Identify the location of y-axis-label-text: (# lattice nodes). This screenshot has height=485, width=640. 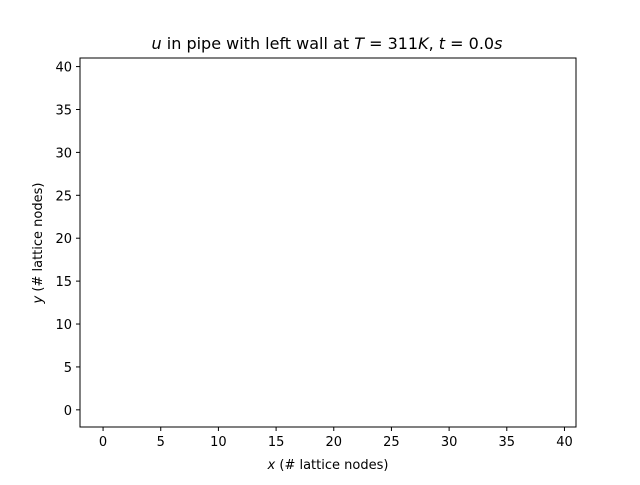
(38, 239).